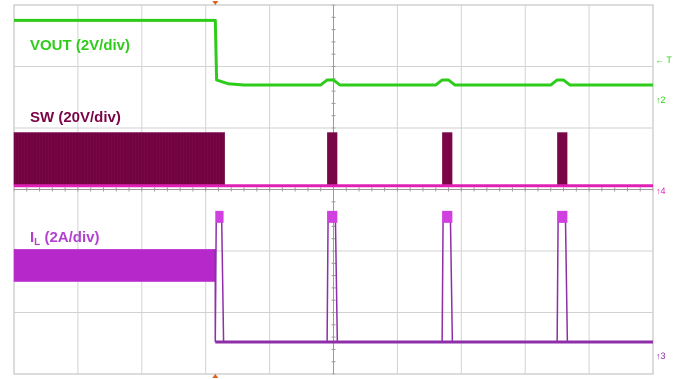 The height and width of the screenshot is (379, 681). What do you see at coordinates (69, 237) in the screenshot?
I see `il-label-rest: (2A/div)` at bounding box center [69, 237].